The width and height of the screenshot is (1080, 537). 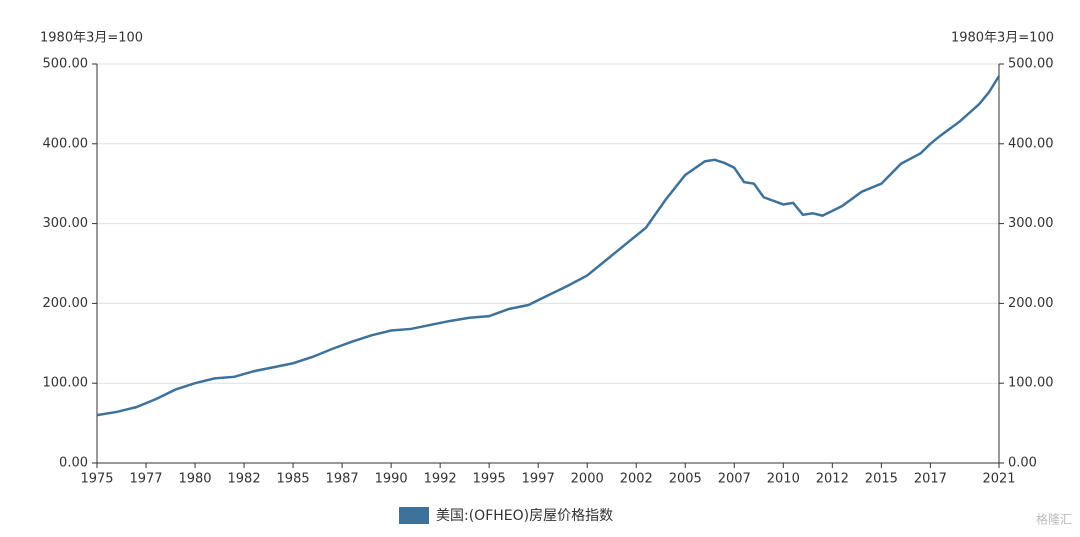 What do you see at coordinates (930, 479) in the screenshot?
I see `x-tick-label: 2017` at bounding box center [930, 479].